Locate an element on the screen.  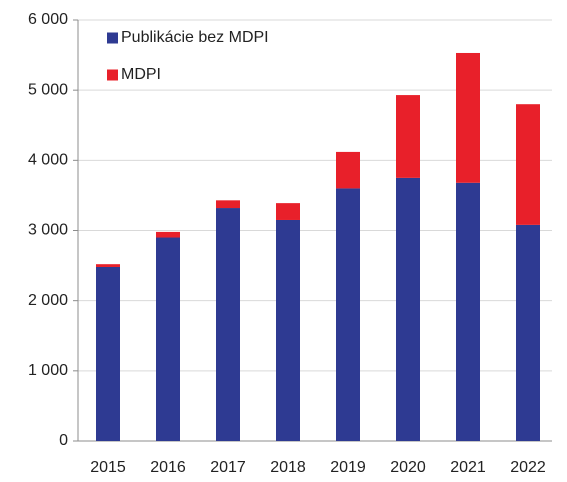
x-tick-label: 2020 is located at coordinates (408, 467).